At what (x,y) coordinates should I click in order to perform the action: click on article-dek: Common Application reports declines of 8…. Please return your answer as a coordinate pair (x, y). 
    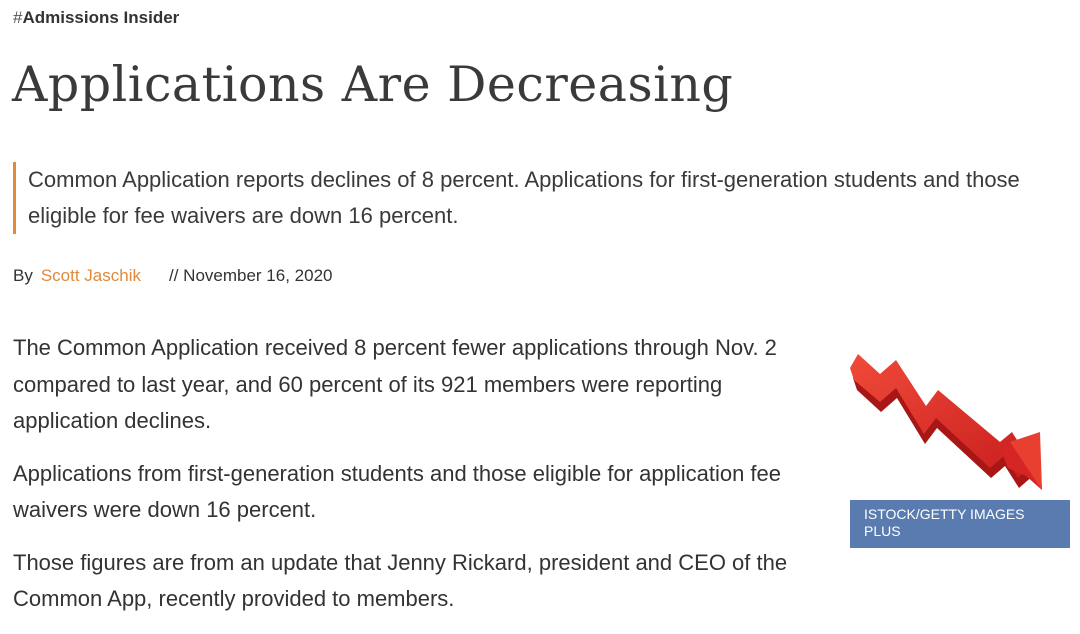
    Looking at the image, I should click on (535, 198).